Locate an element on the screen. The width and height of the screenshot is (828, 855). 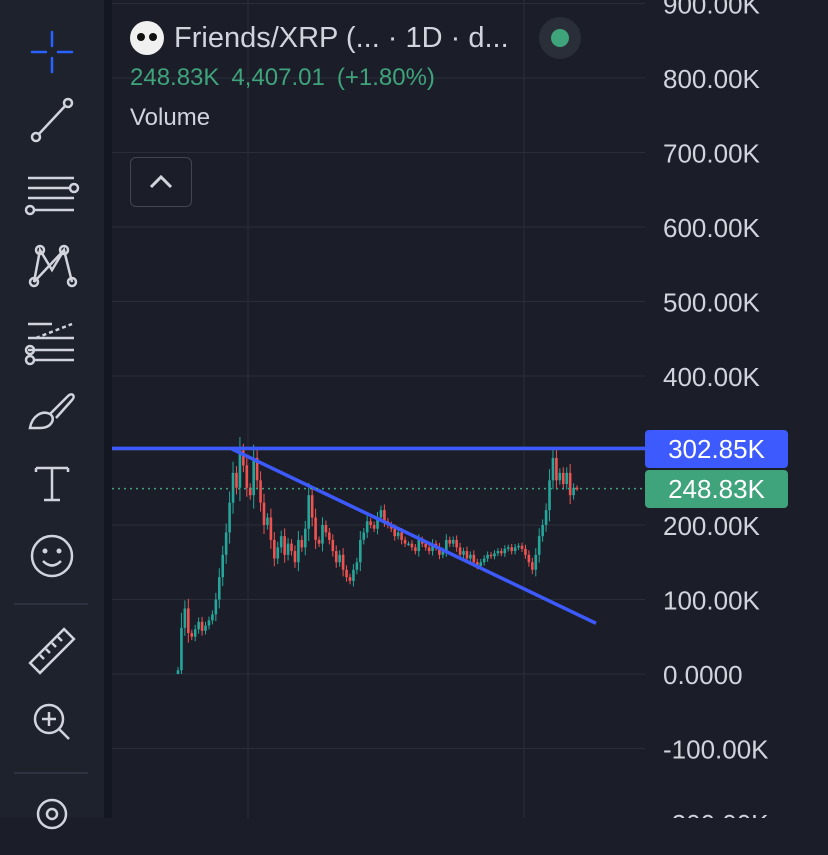
y-tick-label: 0.0000 is located at coordinates (703, 675).